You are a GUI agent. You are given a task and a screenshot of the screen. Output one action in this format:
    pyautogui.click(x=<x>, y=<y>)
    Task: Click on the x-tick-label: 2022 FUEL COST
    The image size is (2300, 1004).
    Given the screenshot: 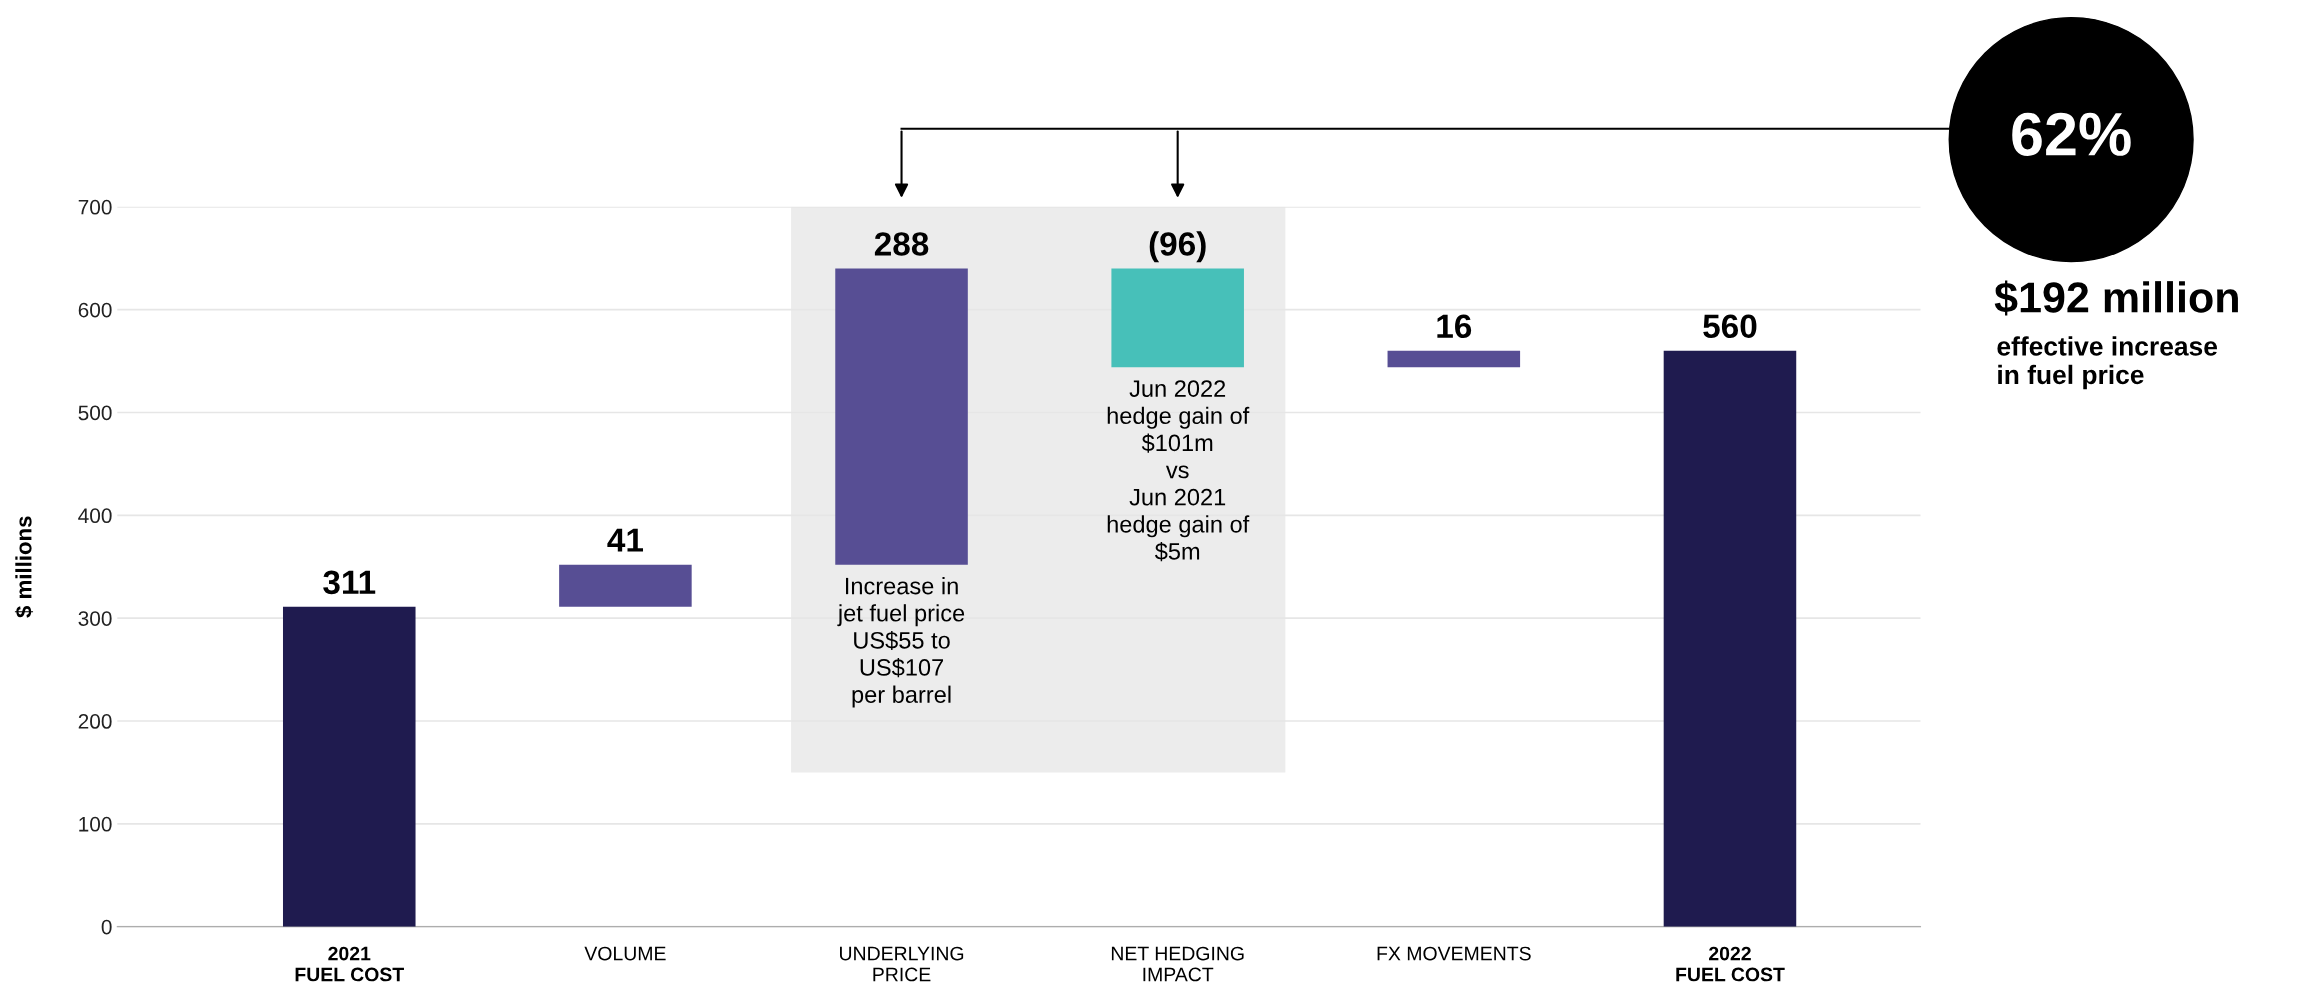 What is the action you would take?
    pyautogui.click(x=1730, y=964)
    